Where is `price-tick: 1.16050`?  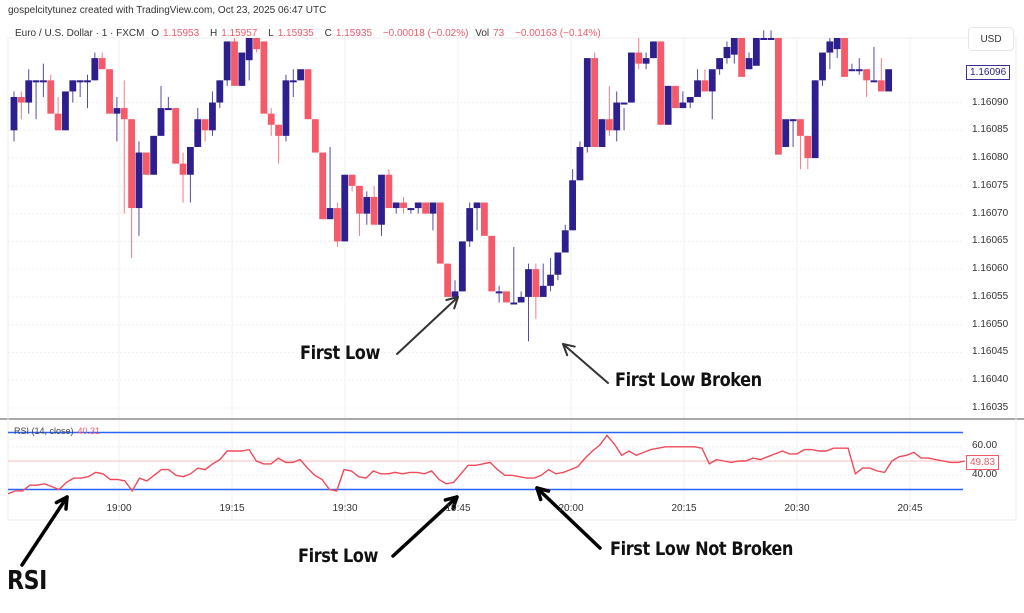
price-tick: 1.16050 is located at coordinates (990, 324).